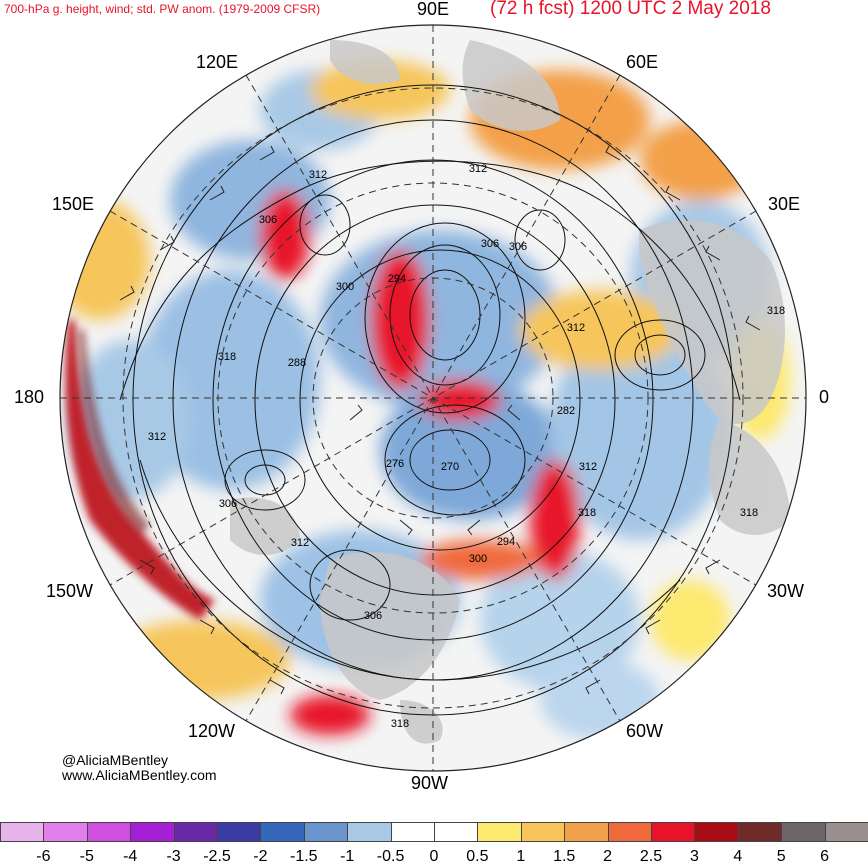  I want to click on chart-title-right: (72 h fcst) 1200 UTC 2 May 2018, so click(630, 9).